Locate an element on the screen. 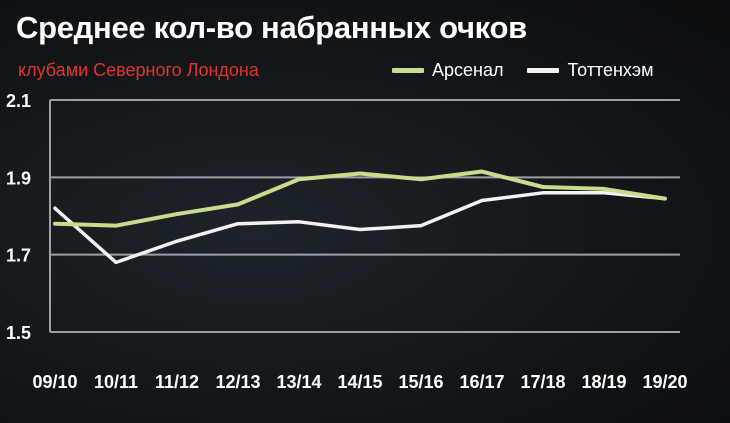  legend-item-tottenham: Тоттенхэм is located at coordinates (590, 70).